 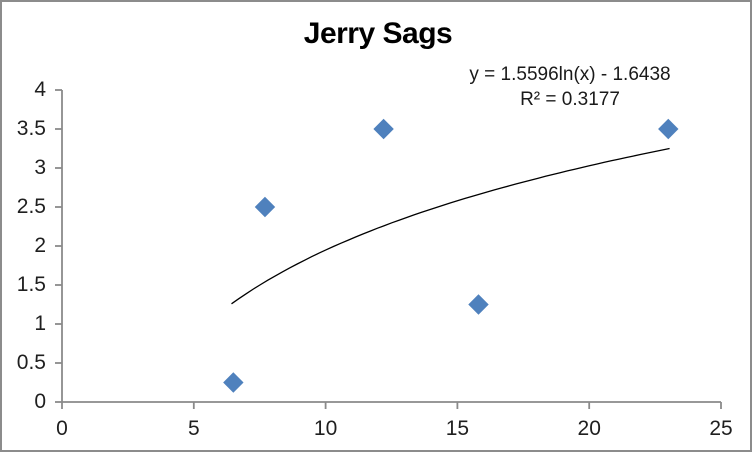 What do you see at coordinates (570, 99) in the screenshot?
I see `trendline-r-squared: R² = 0.3177` at bounding box center [570, 99].